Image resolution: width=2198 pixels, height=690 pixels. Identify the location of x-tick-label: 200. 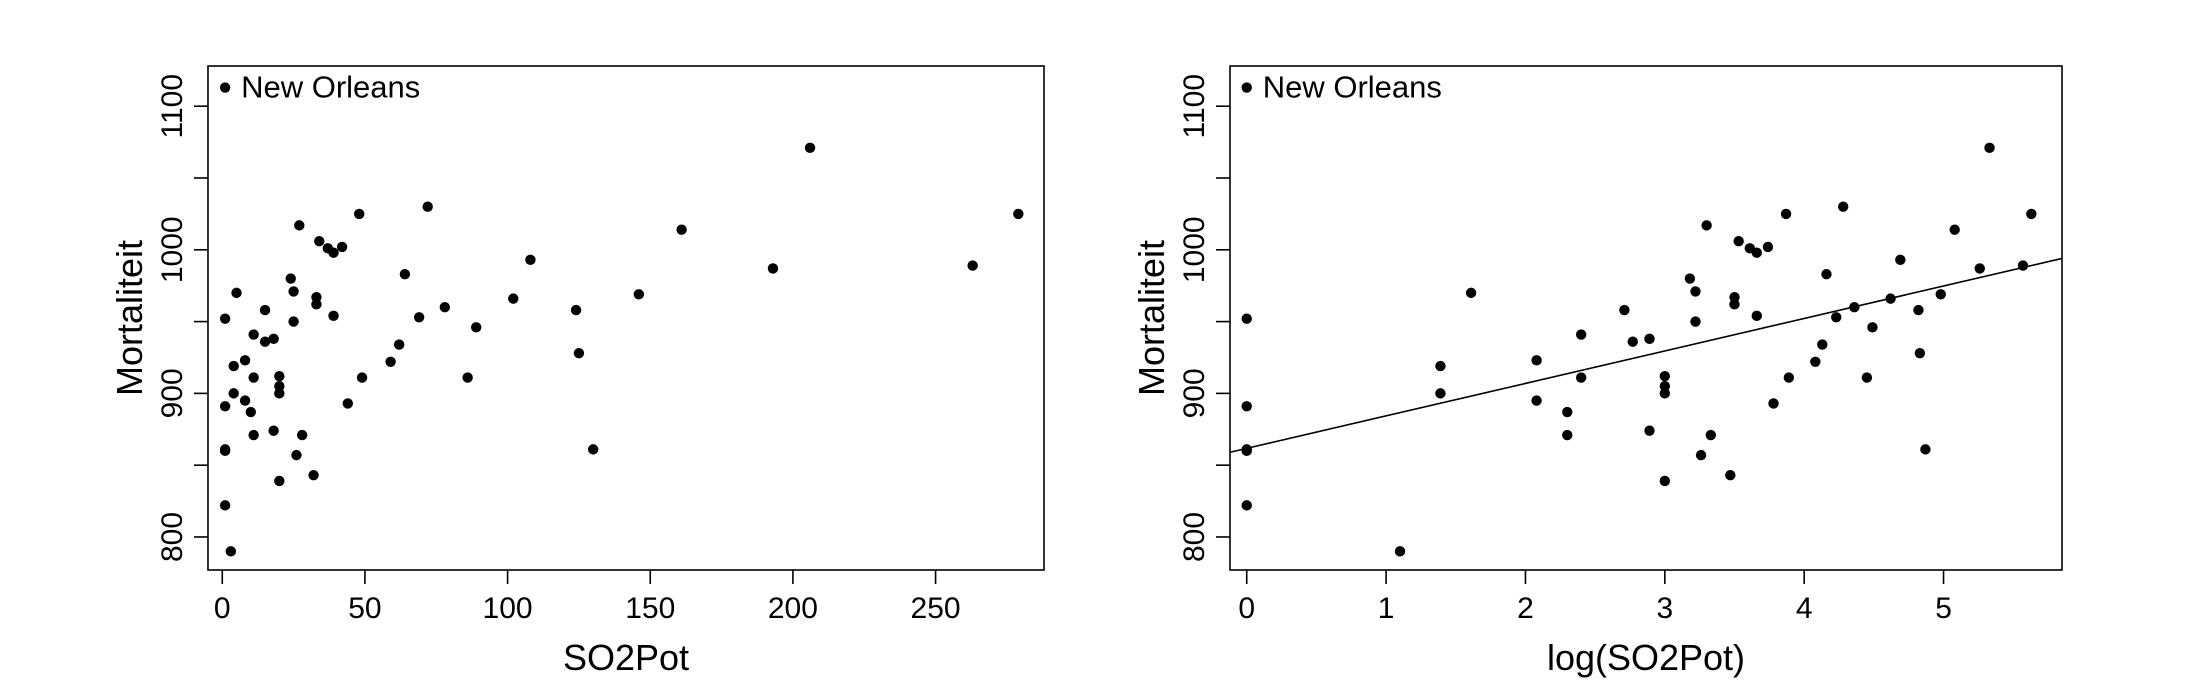
(793, 608).